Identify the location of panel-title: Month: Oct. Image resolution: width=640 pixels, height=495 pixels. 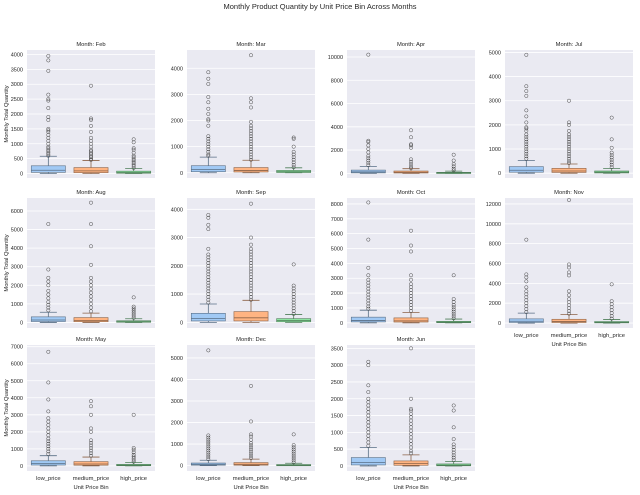
(411, 193).